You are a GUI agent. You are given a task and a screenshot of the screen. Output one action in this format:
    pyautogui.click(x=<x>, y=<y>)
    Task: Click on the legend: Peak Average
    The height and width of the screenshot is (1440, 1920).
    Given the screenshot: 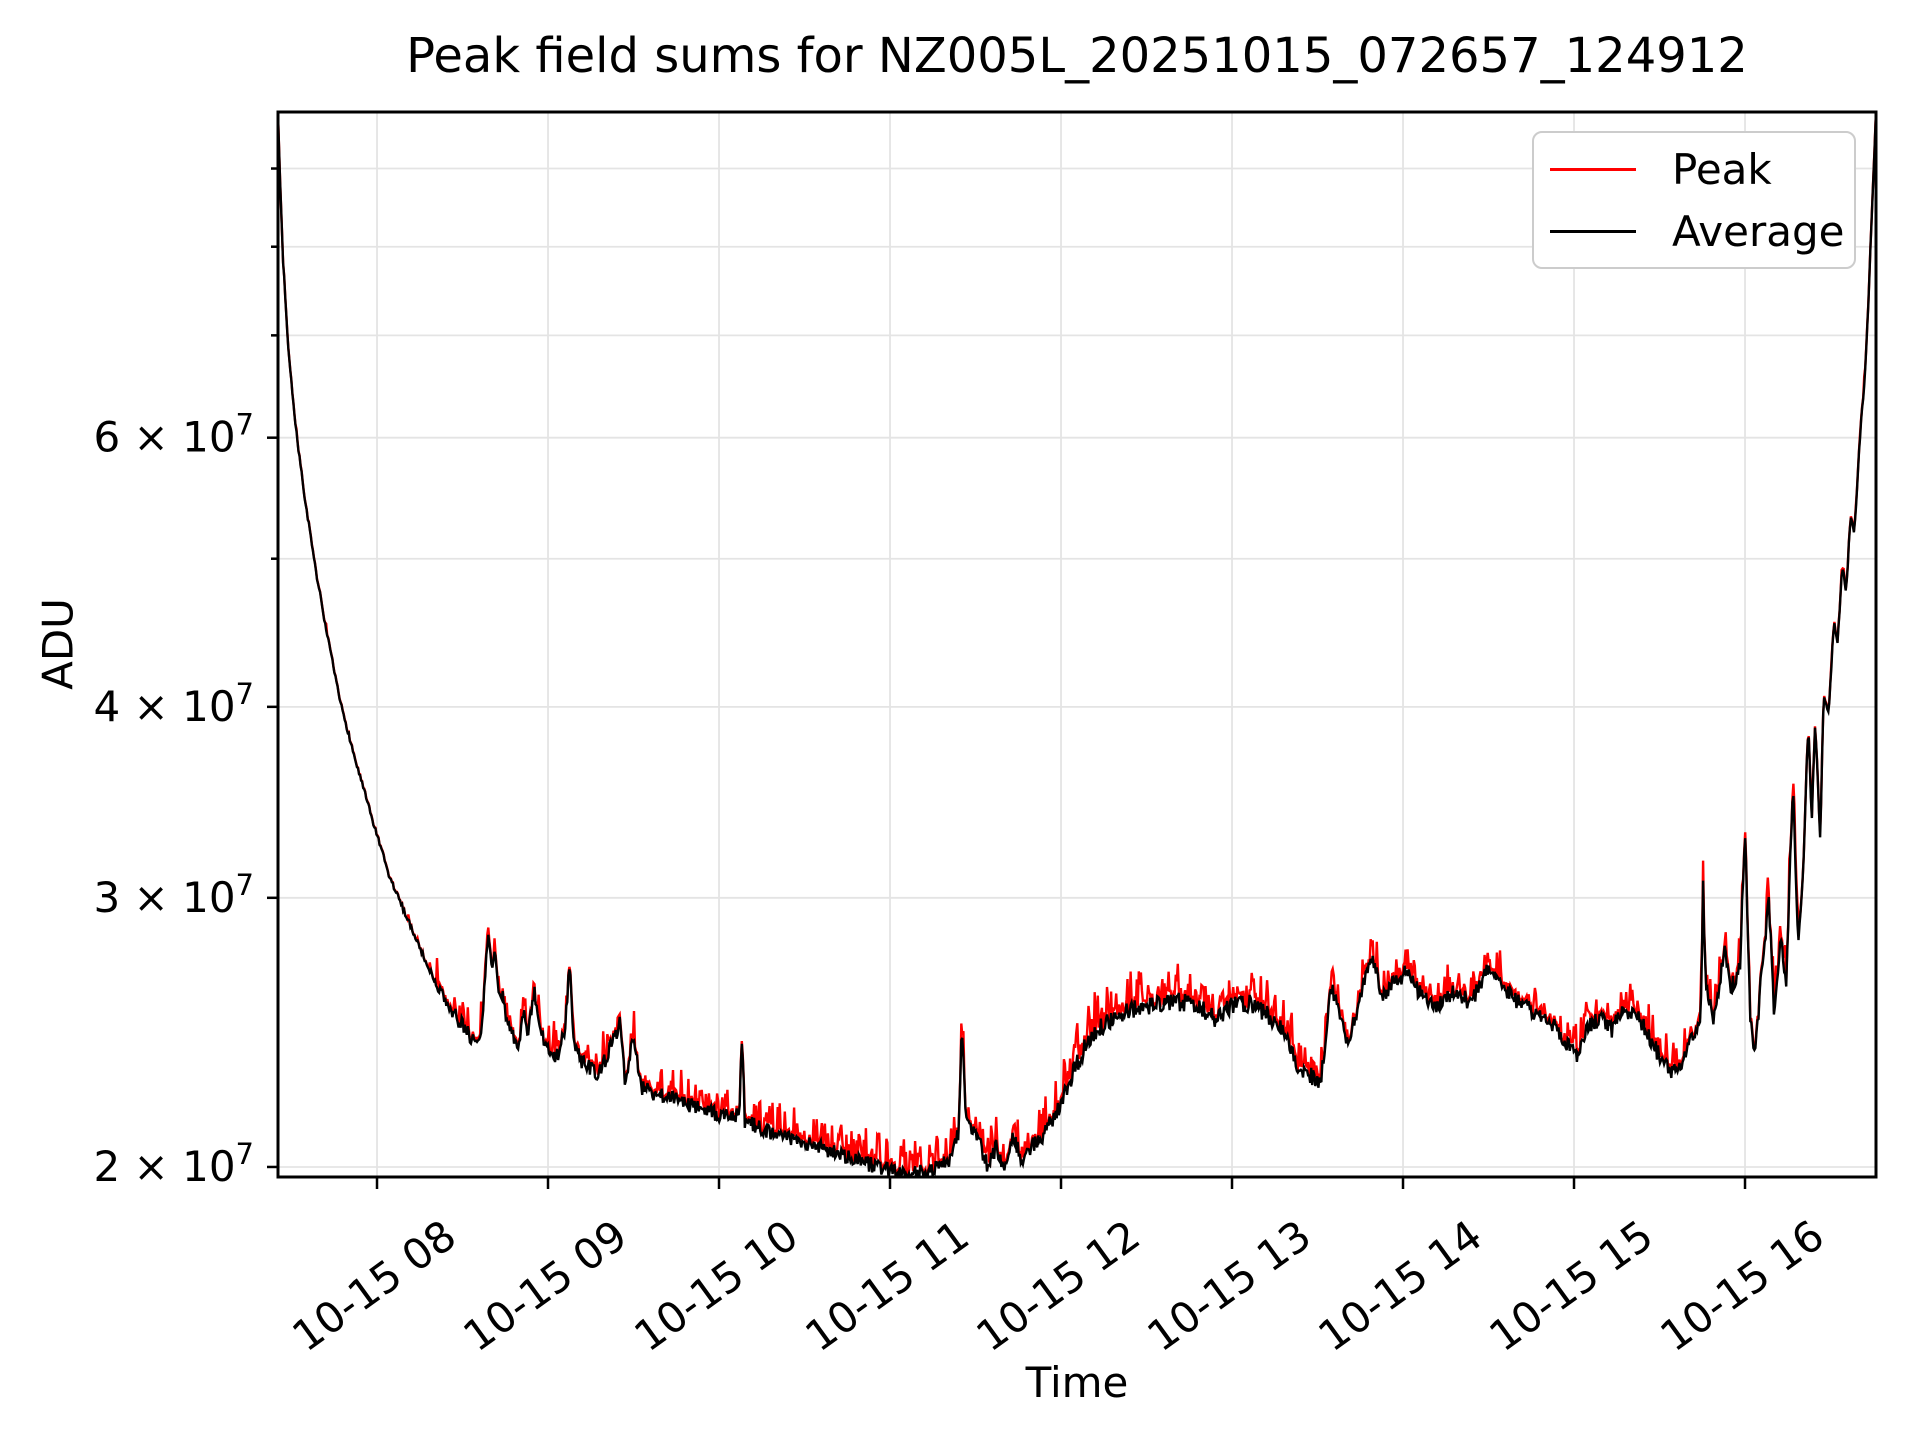 What is the action you would take?
    pyautogui.click(x=1694, y=200)
    